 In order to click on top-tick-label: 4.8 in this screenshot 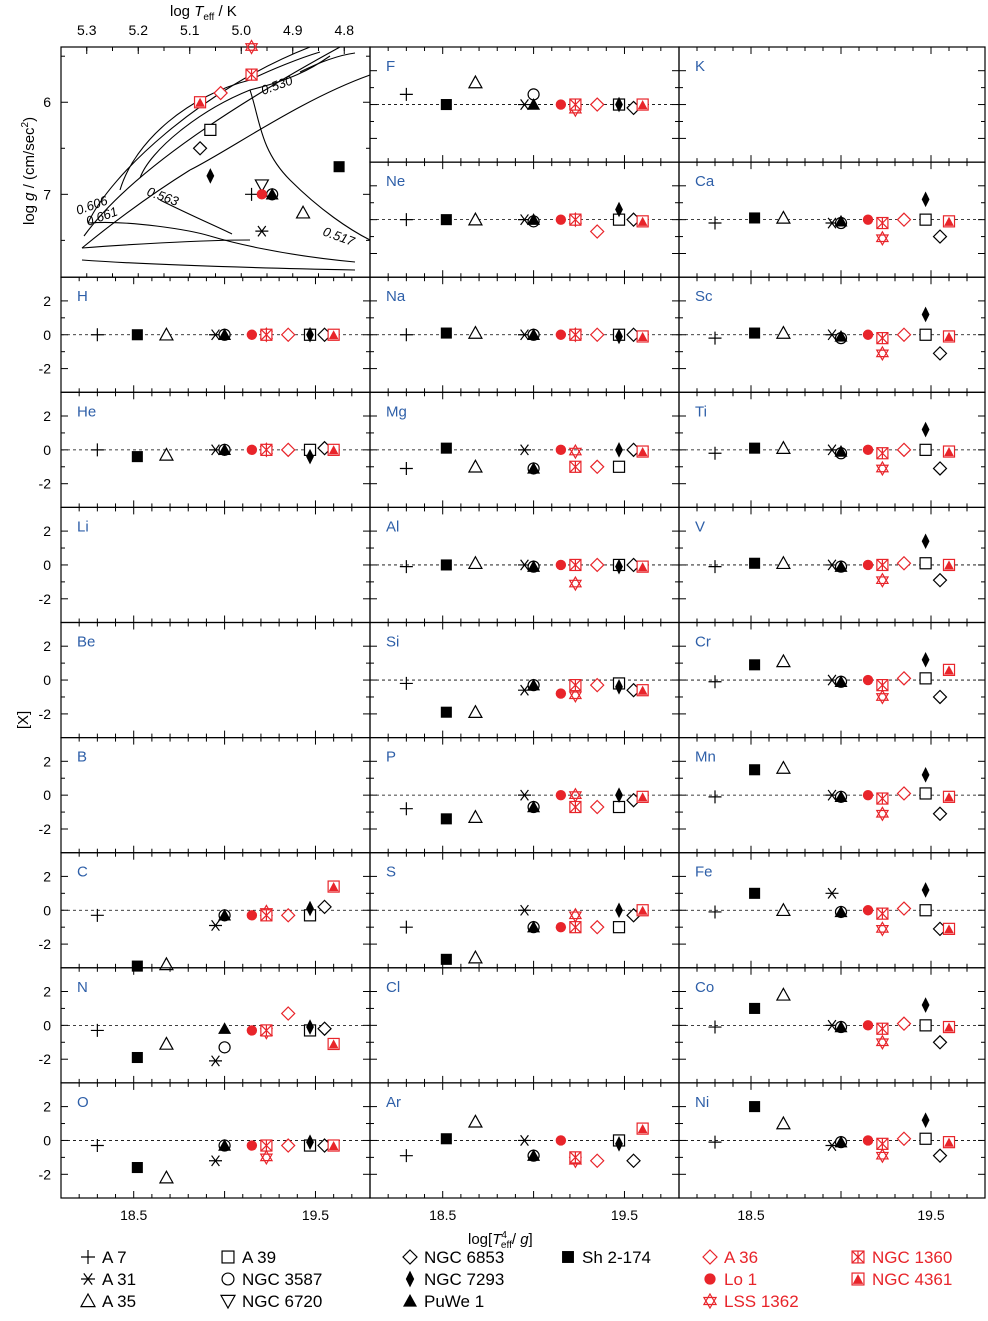, I will do `click(345, 30)`.